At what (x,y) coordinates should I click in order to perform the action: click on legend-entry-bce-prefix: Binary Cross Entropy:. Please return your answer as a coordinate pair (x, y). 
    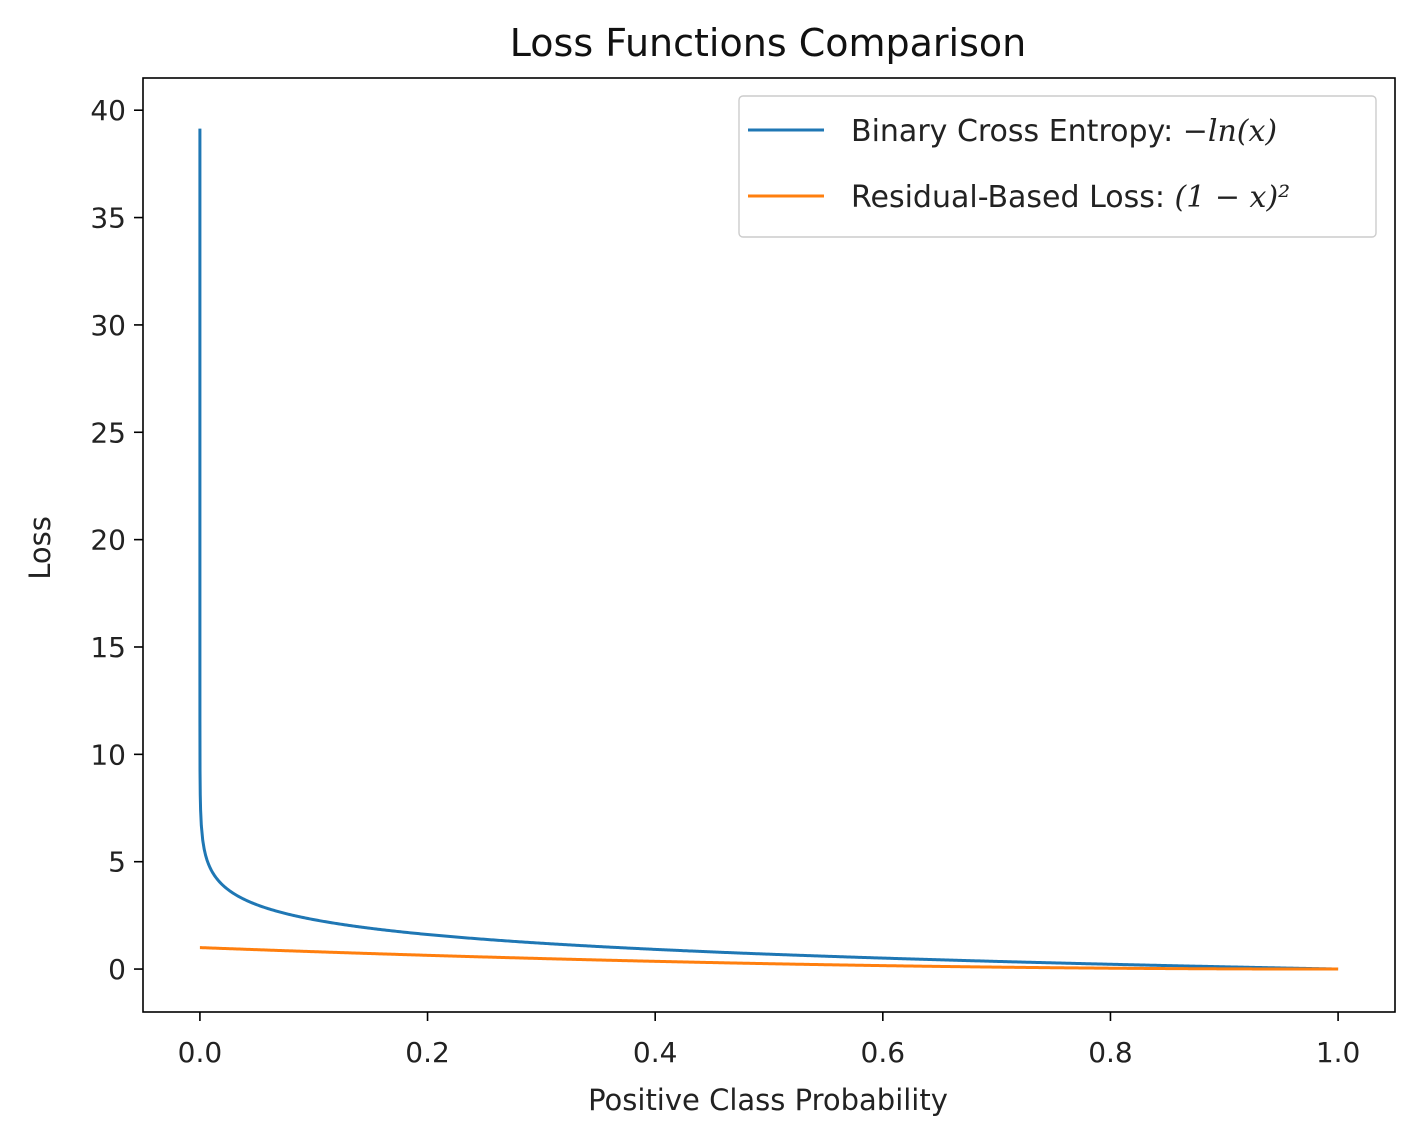
    Looking at the image, I should click on (1017, 131).